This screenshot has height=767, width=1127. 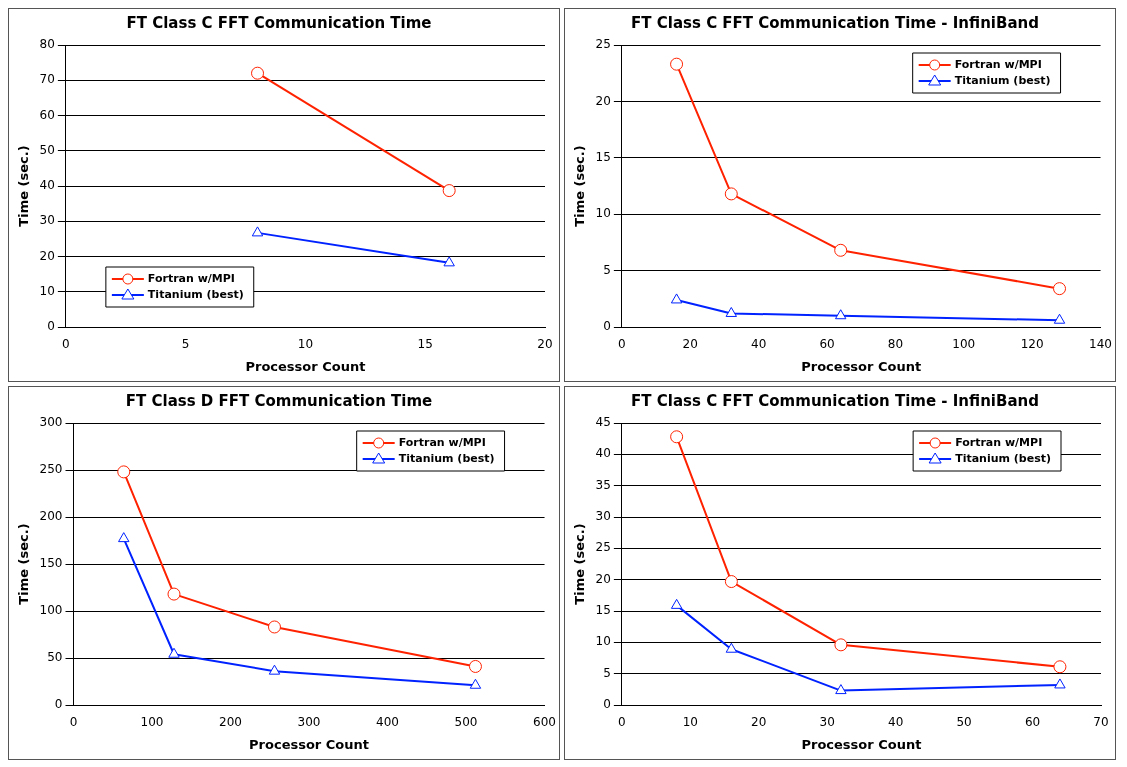 I want to click on x-tick-label: 140, so click(x=1100, y=344).